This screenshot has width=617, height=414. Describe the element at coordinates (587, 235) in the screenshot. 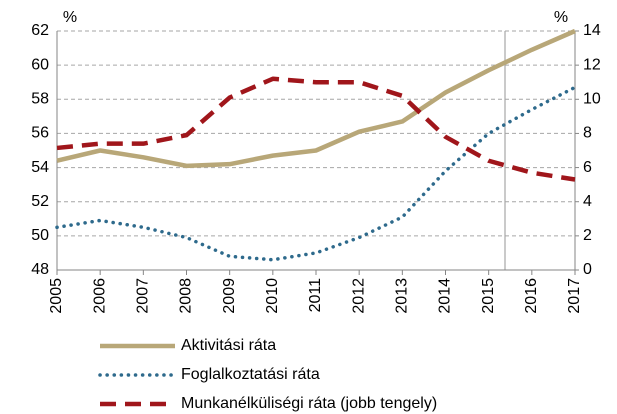

I see `y2-tick-label: 2` at that location.